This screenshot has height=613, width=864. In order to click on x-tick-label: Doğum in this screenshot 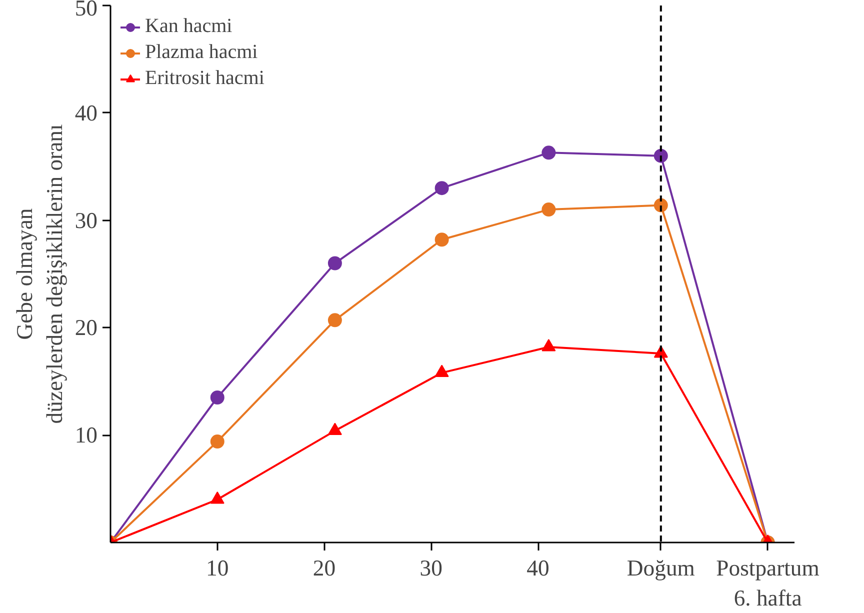, I will do `click(661, 568)`.